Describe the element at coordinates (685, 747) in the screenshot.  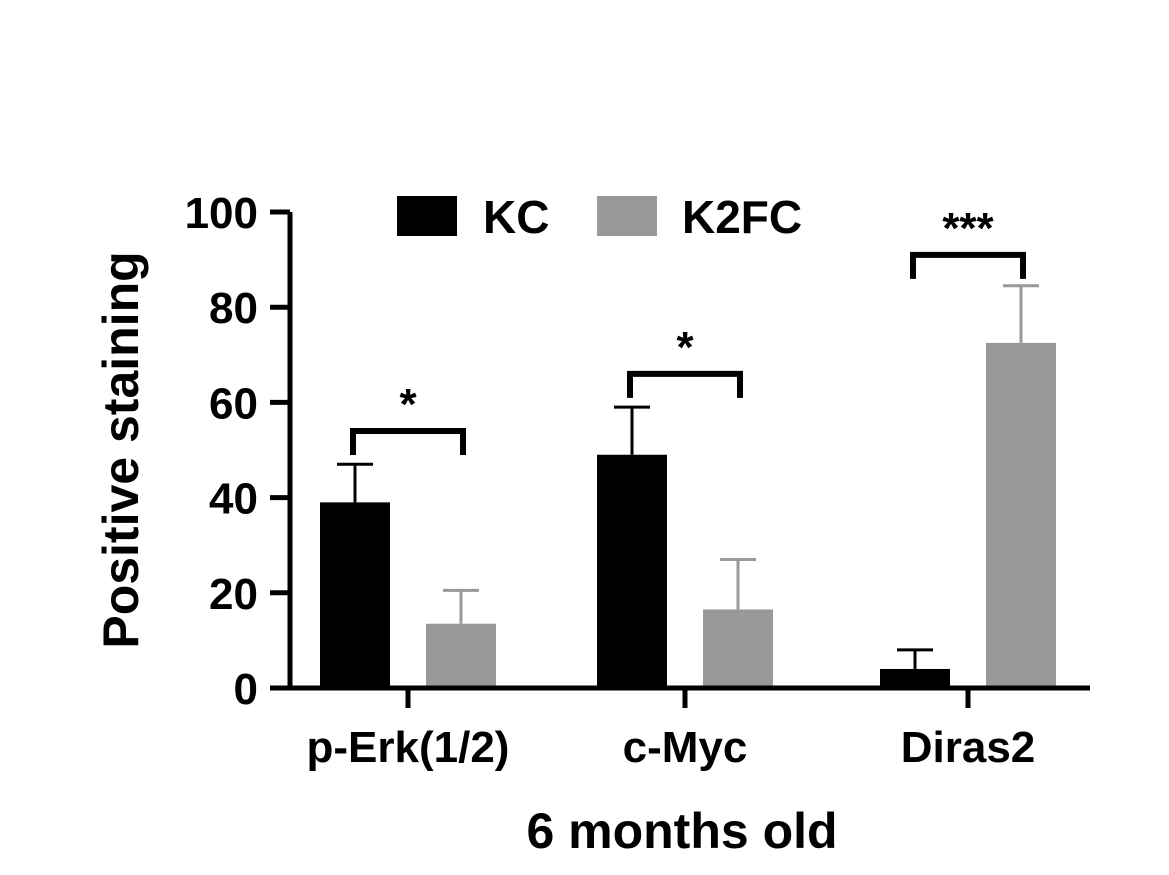
I see `x-tick-label: c-Myc` at that location.